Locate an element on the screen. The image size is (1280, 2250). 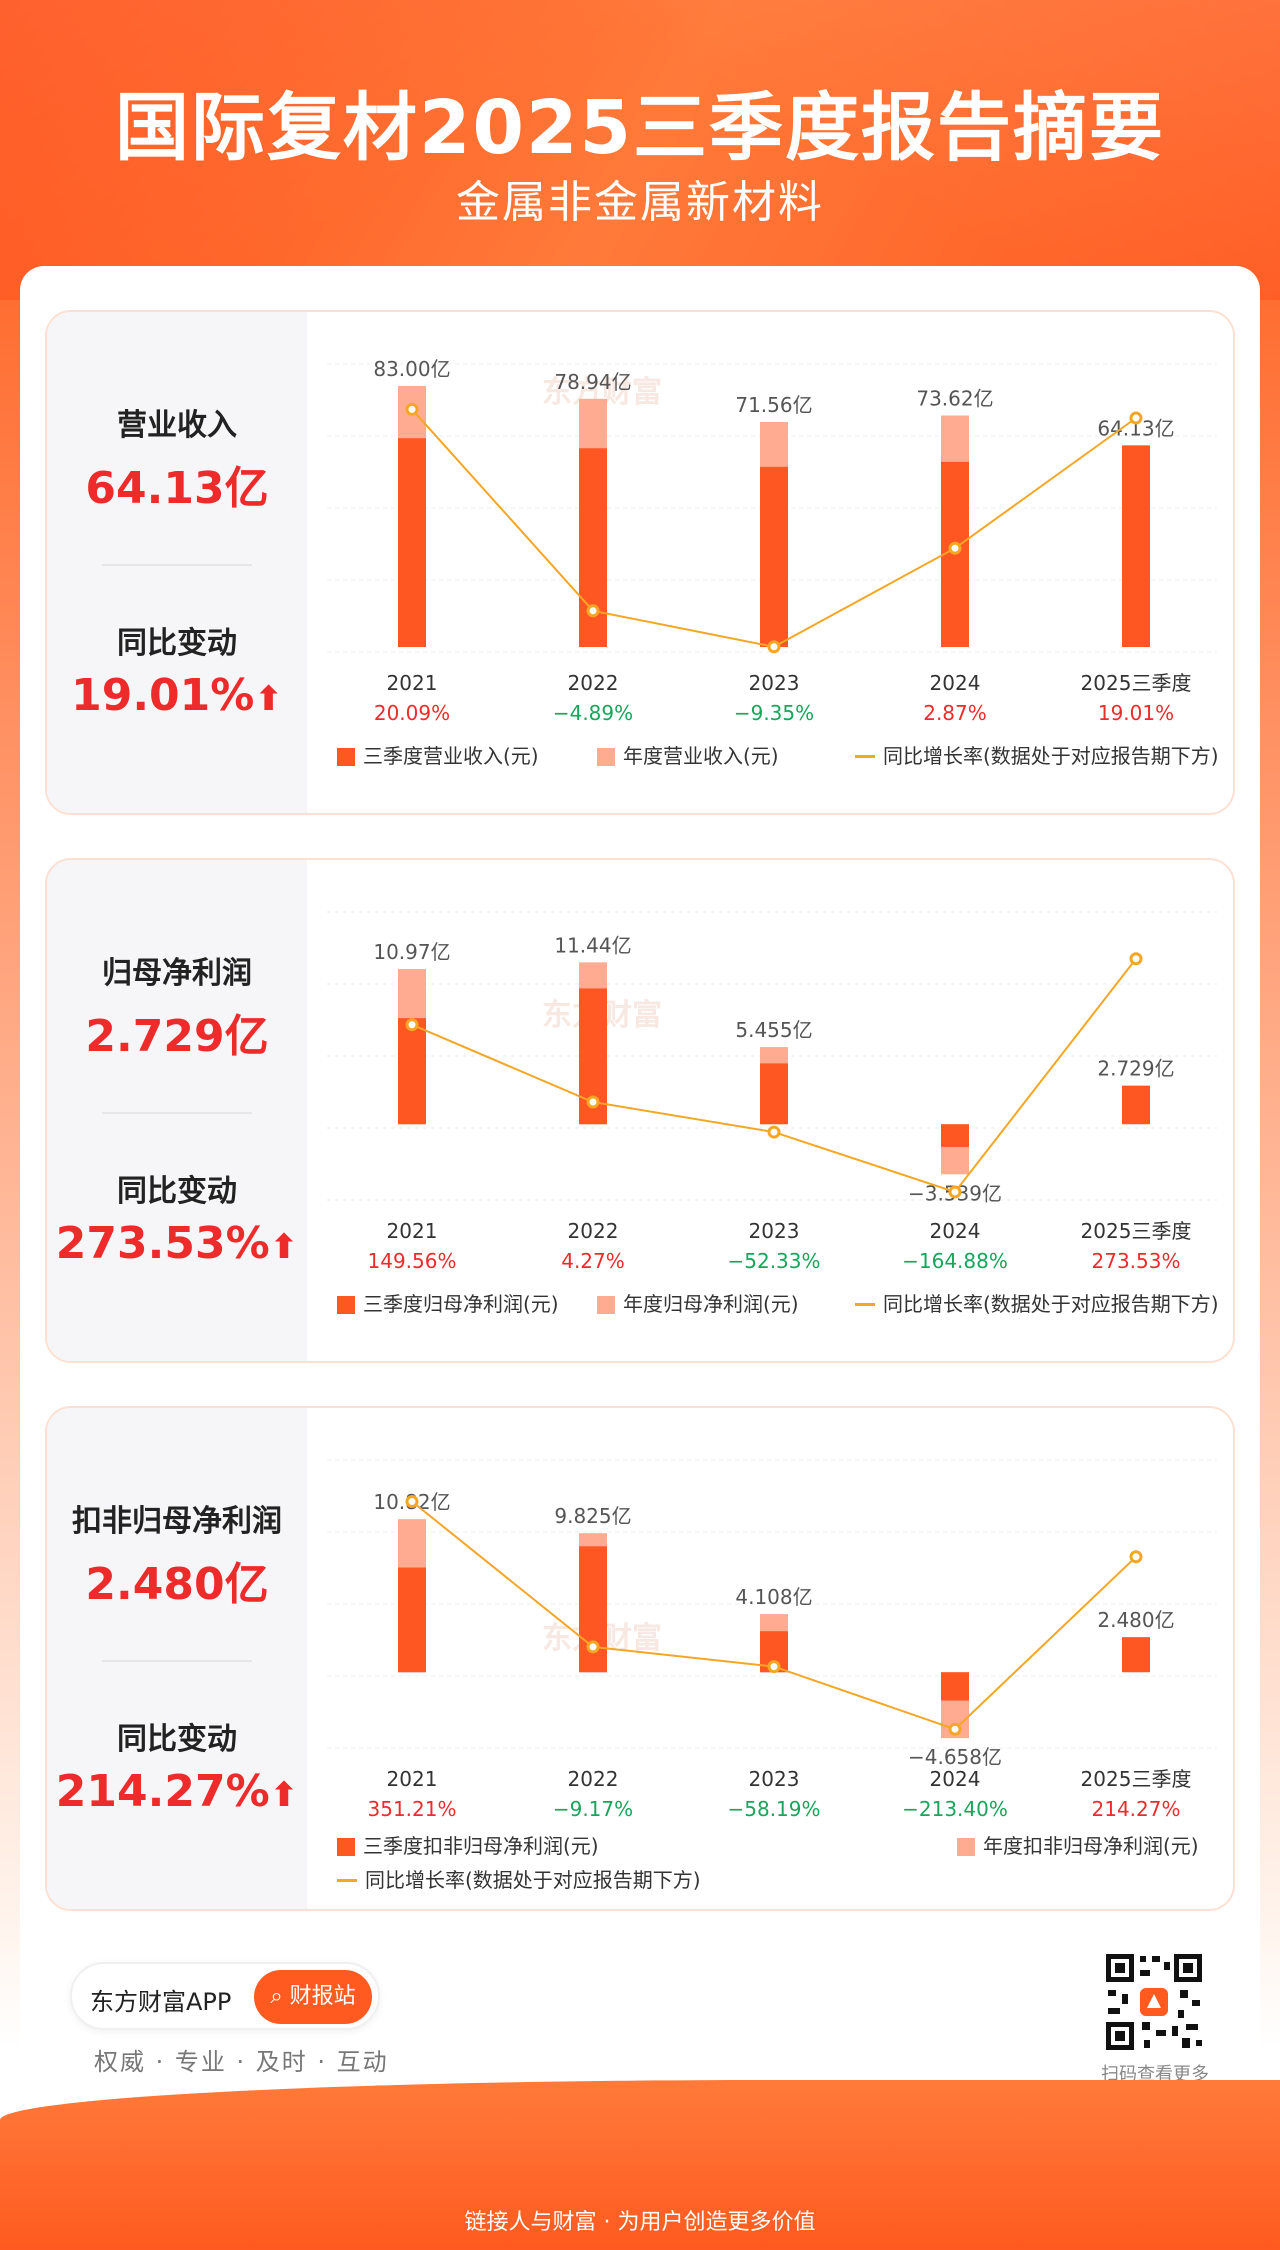
growth-rate-label: 19.01% is located at coordinates (1136, 713).